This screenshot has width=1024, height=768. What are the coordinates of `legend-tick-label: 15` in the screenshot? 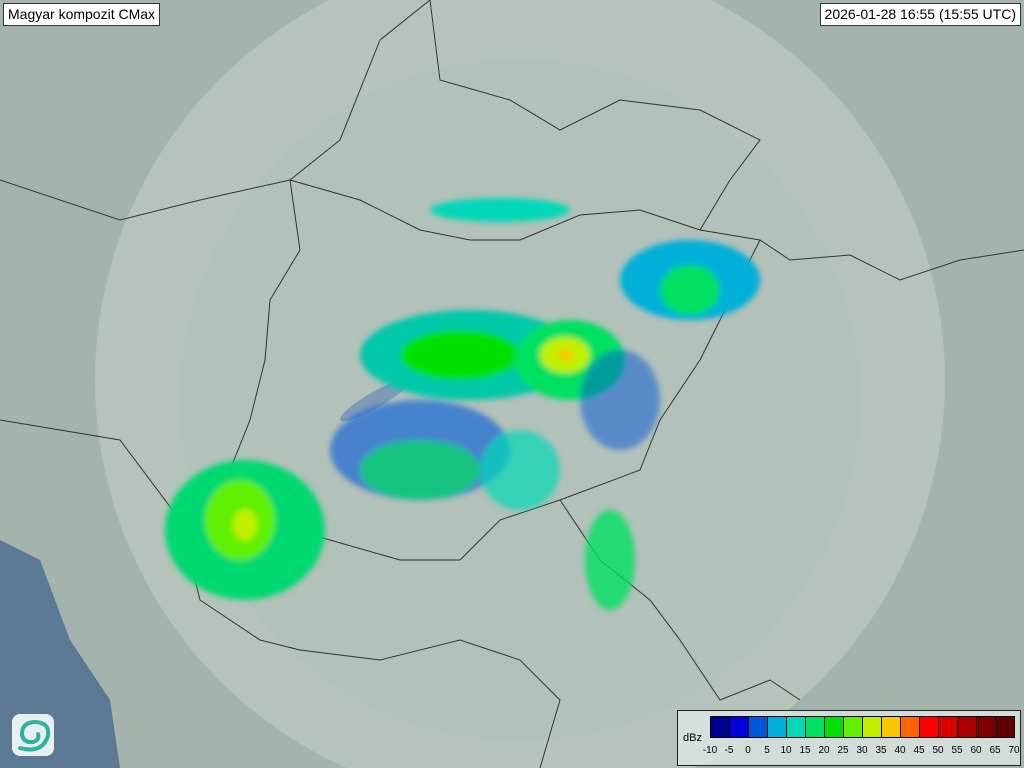 It's located at (805, 750).